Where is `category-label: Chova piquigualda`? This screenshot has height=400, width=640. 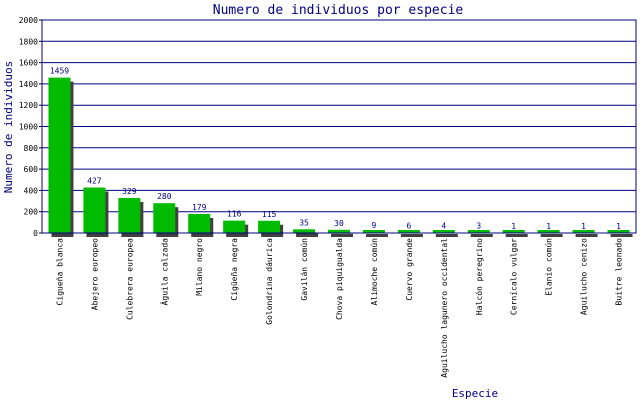 category-label: Chova piquigualda is located at coordinates (339, 279).